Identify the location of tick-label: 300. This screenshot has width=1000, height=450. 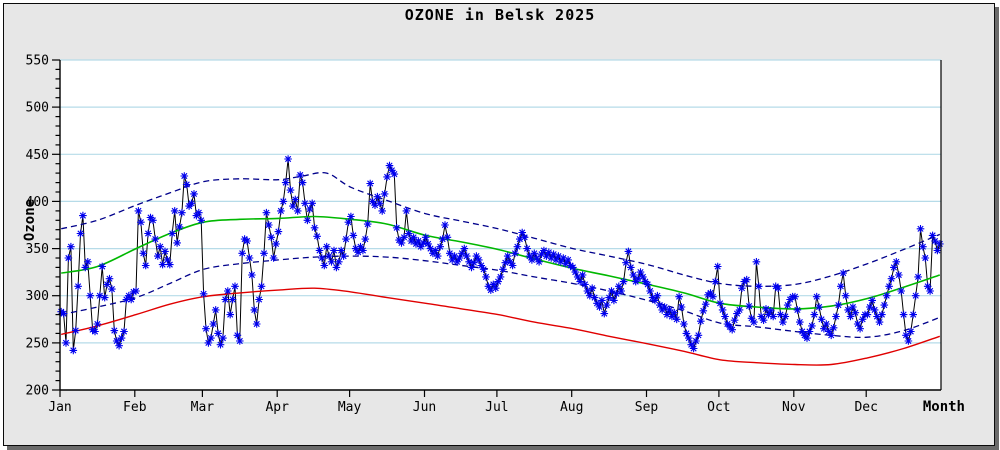
(37, 296).